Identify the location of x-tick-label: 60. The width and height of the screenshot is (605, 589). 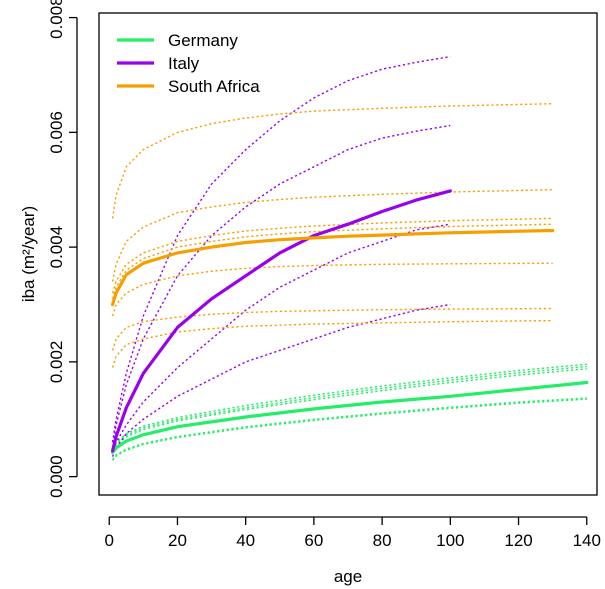
(313, 540).